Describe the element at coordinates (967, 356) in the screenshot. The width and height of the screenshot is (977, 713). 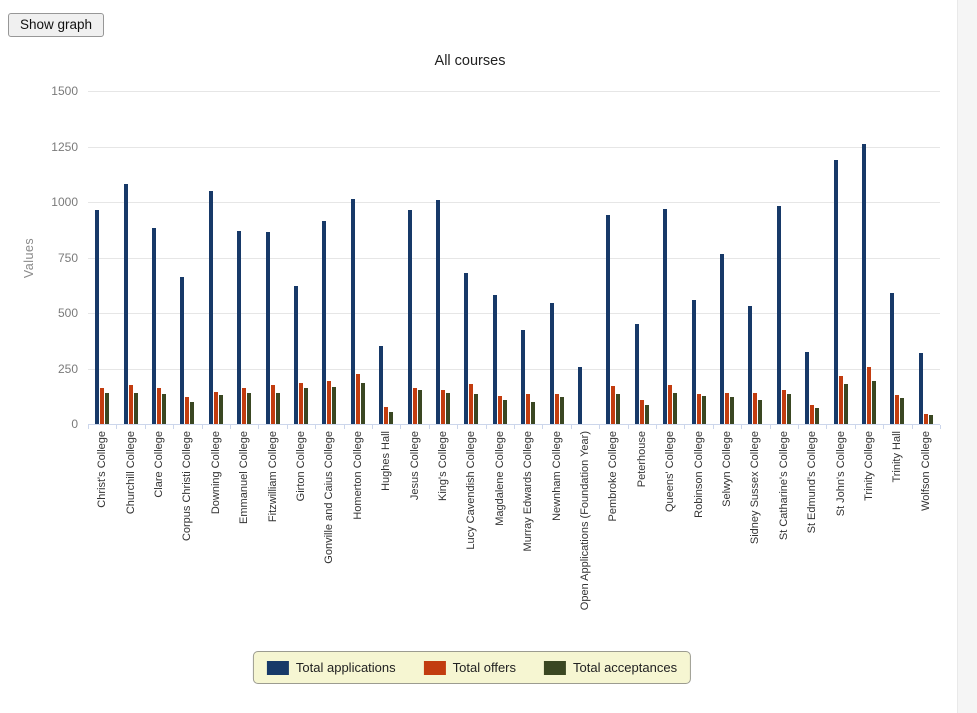
I see `page-right-margin` at that location.